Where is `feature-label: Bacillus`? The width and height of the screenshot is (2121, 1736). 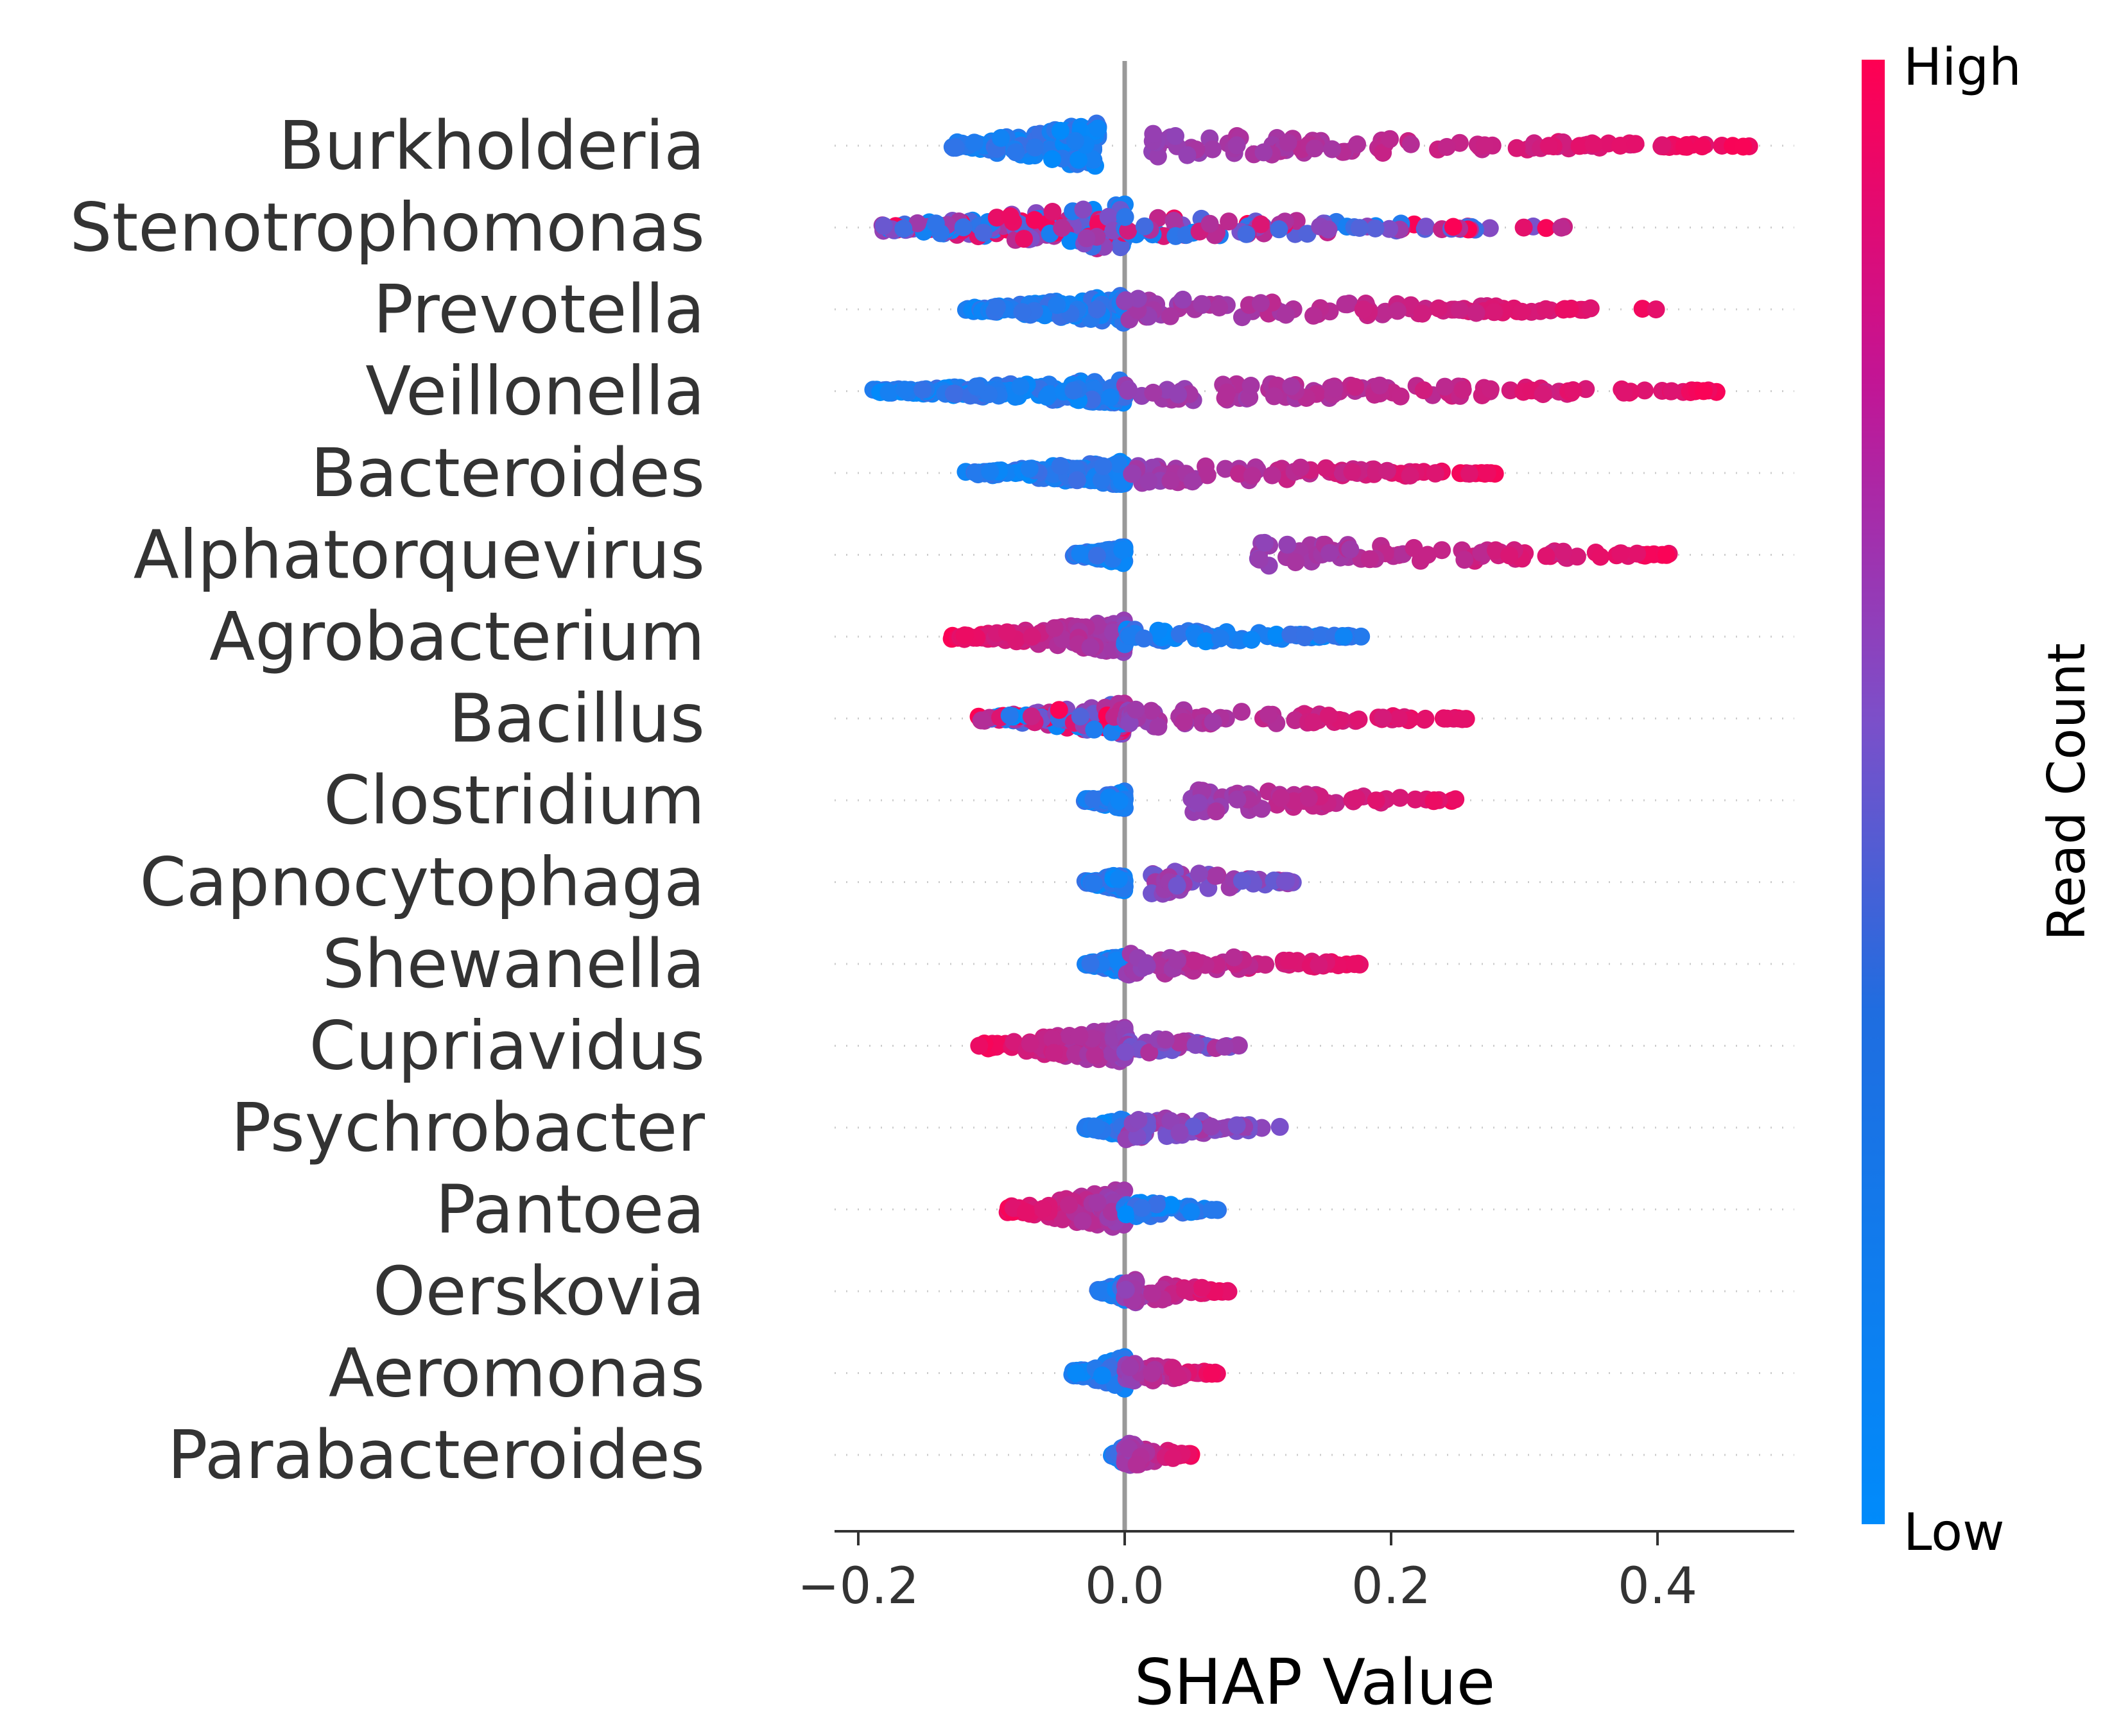
feature-label: Bacillus is located at coordinates (577, 719).